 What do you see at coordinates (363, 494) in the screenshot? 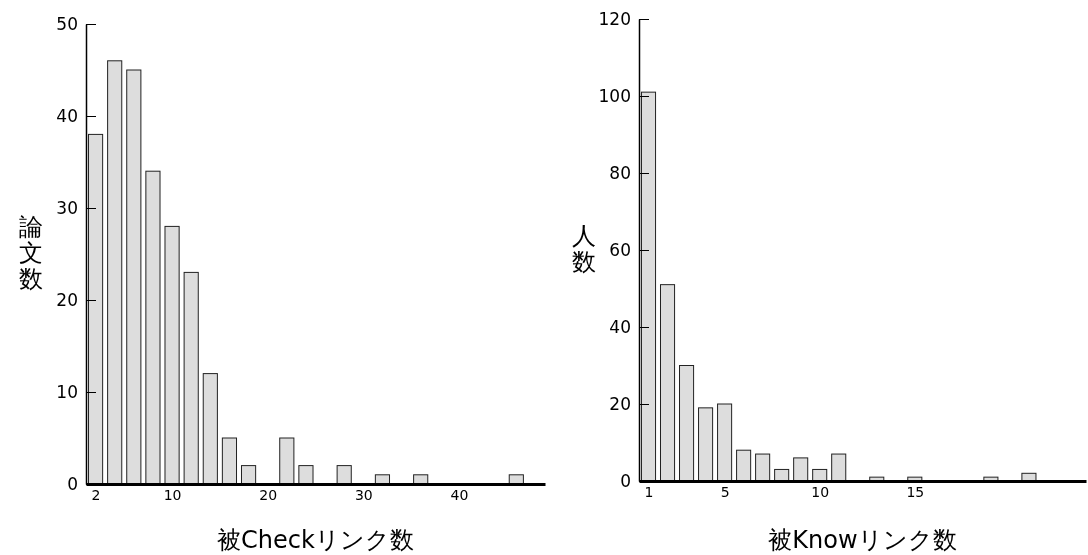
I see `x-tick-label: 30` at bounding box center [363, 494].